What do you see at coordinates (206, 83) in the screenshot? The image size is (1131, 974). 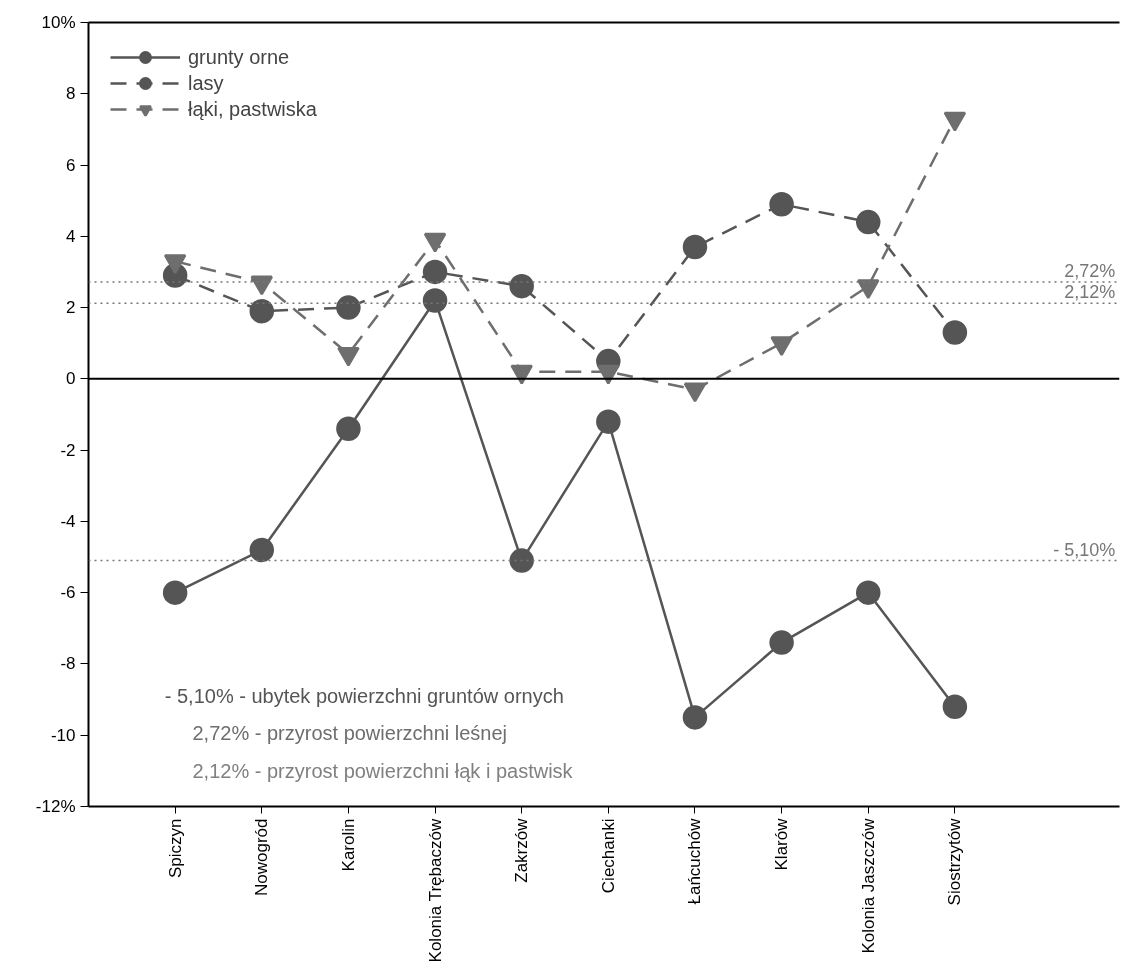 I see `legend-label: lasy` at bounding box center [206, 83].